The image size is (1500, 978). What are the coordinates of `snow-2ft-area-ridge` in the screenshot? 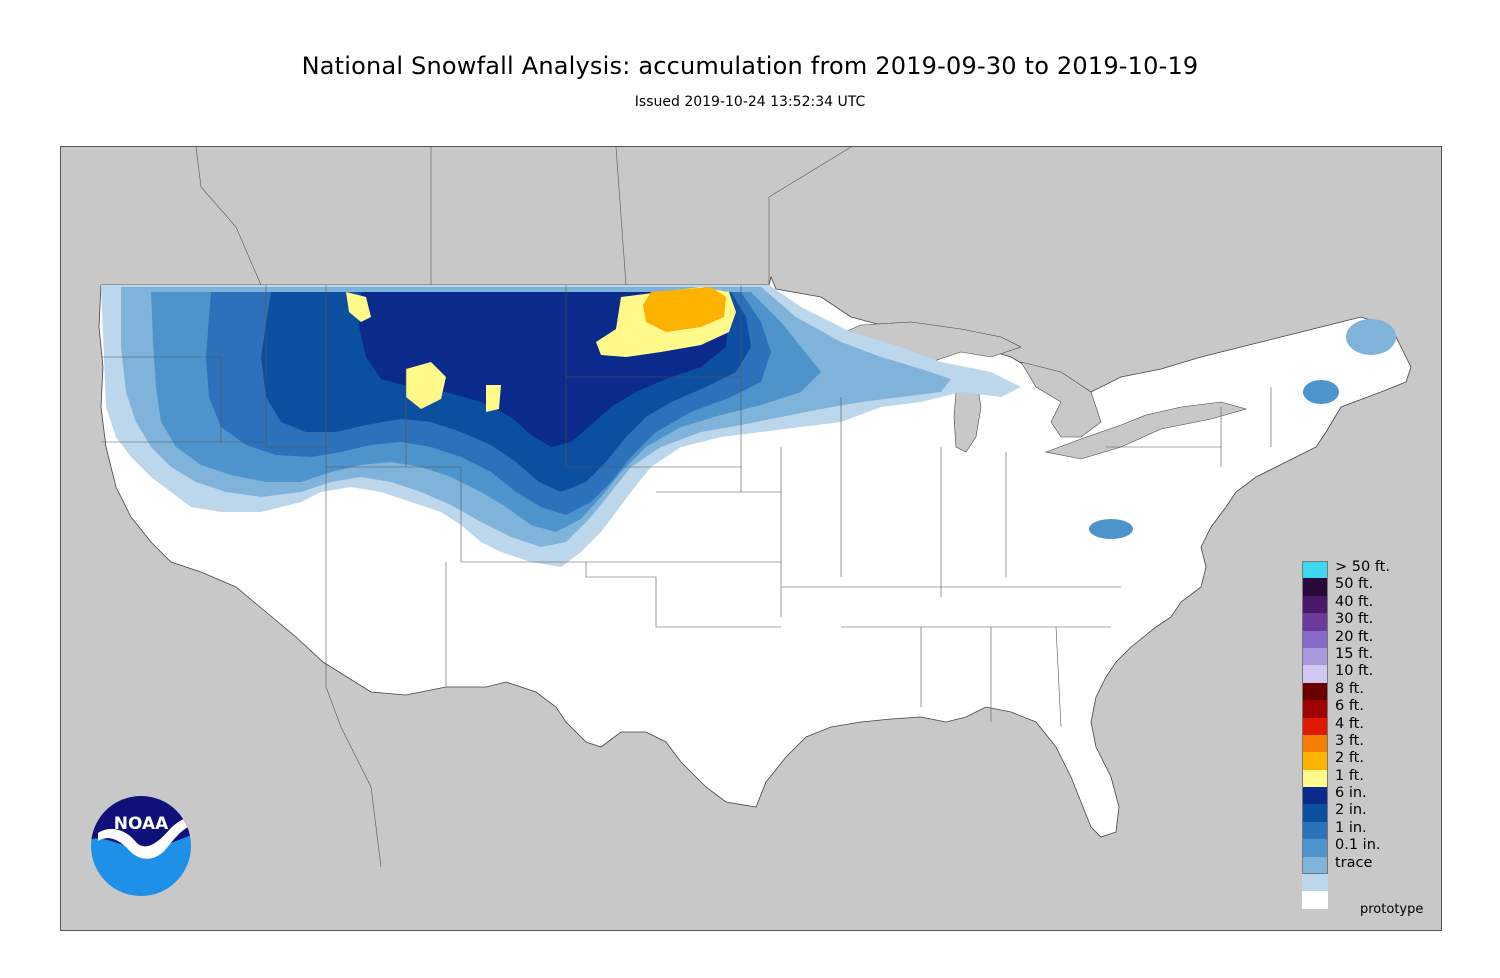 It's located at (358, 307).